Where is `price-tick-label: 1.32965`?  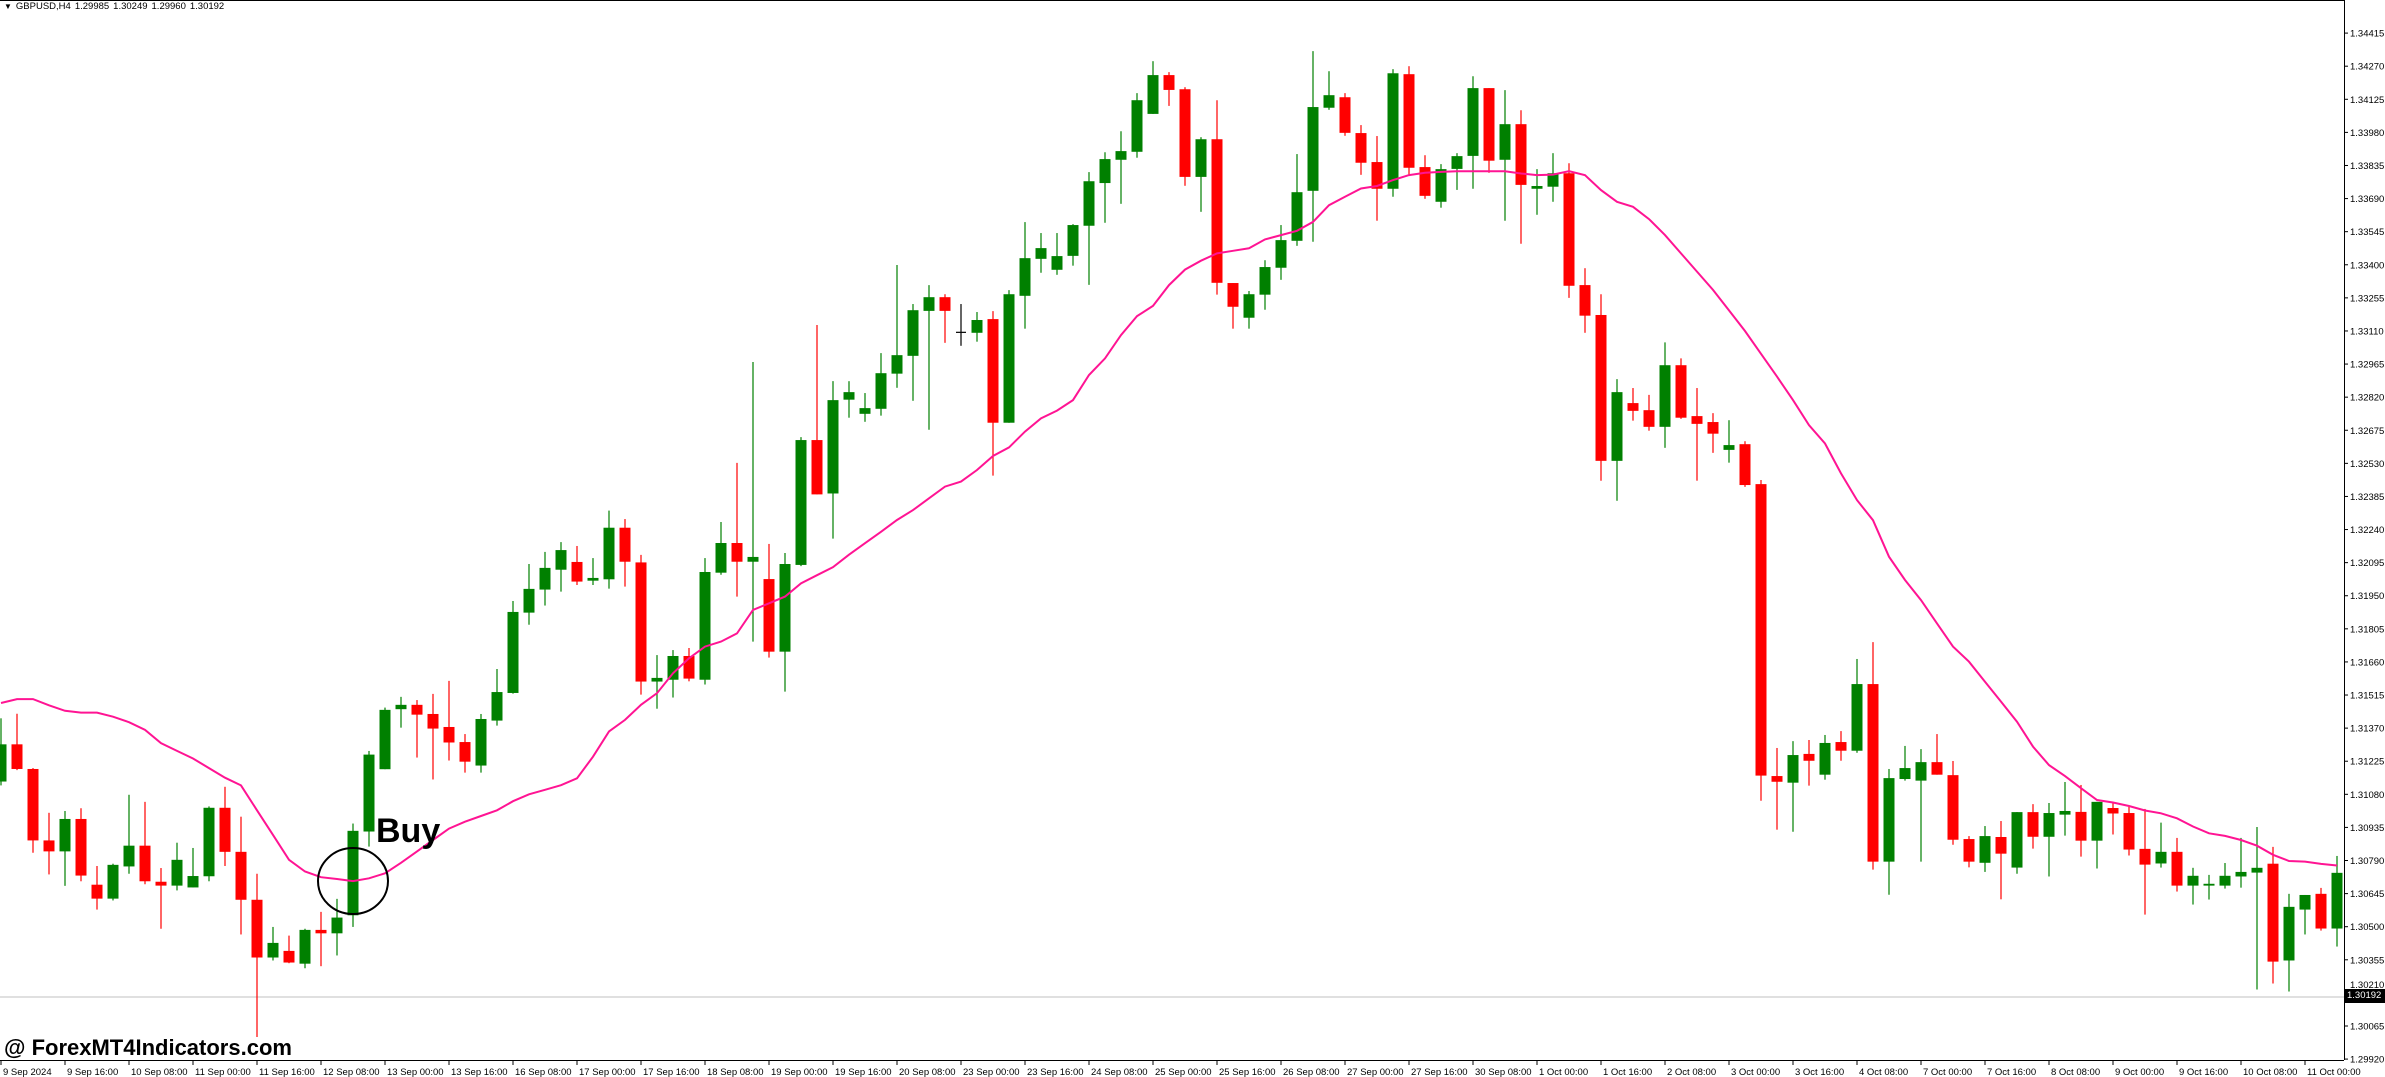
price-tick-label: 1.32965 is located at coordinates (2367, 365).